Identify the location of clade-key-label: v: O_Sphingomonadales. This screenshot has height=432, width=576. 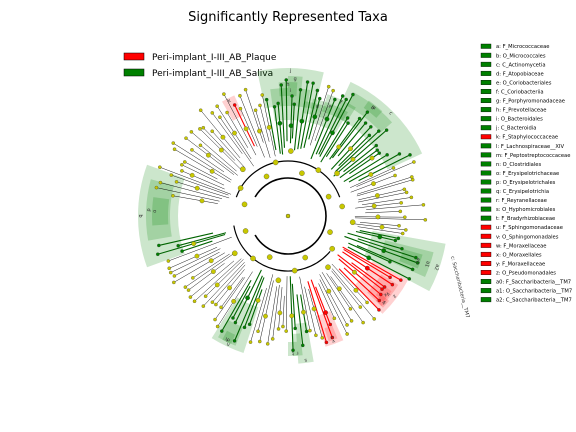
(527, 237).